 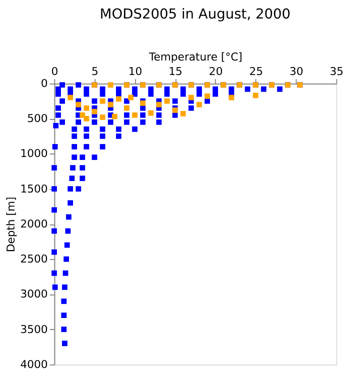 I want to click on chart-title: MODS2005 in August, 2000, so click(x=195, y=14).